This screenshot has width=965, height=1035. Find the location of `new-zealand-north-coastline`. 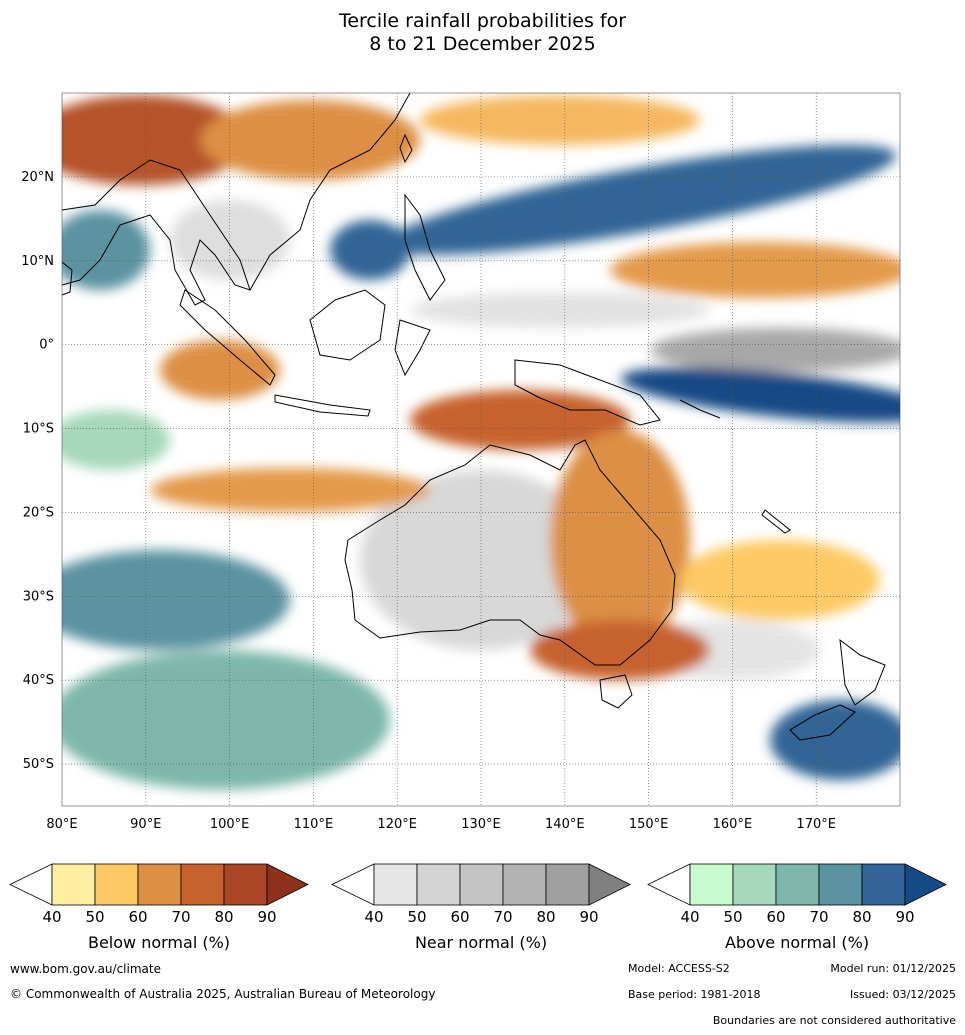

new-zealand-north-coastline is located at coordinates (862, 672).